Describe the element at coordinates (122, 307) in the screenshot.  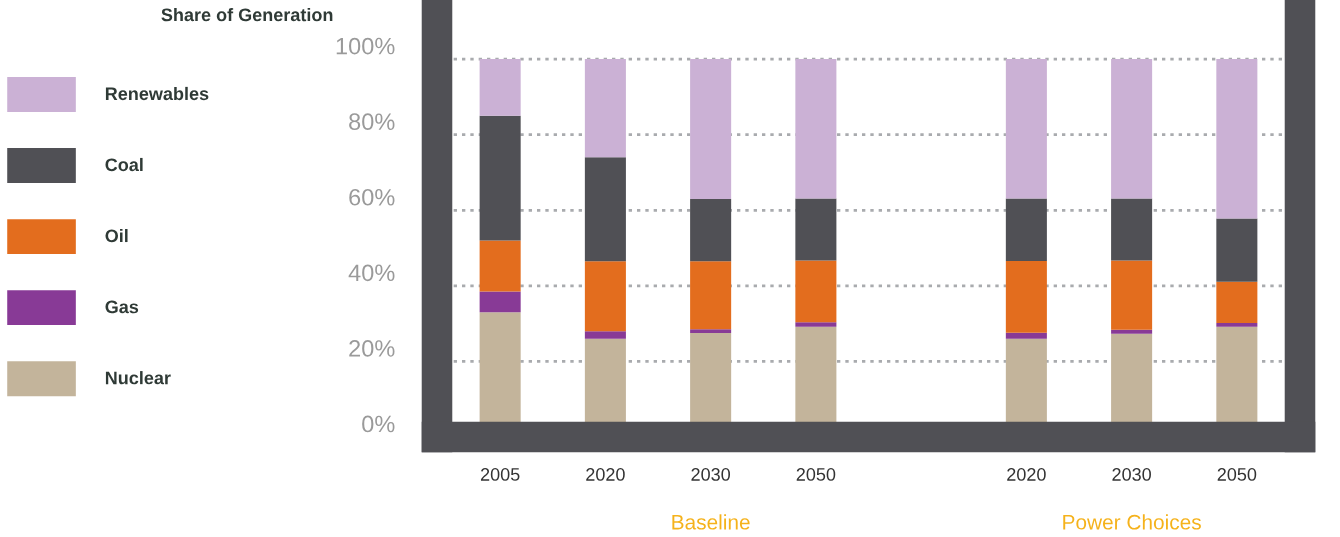
I see `legend-label: Gas` at that location.